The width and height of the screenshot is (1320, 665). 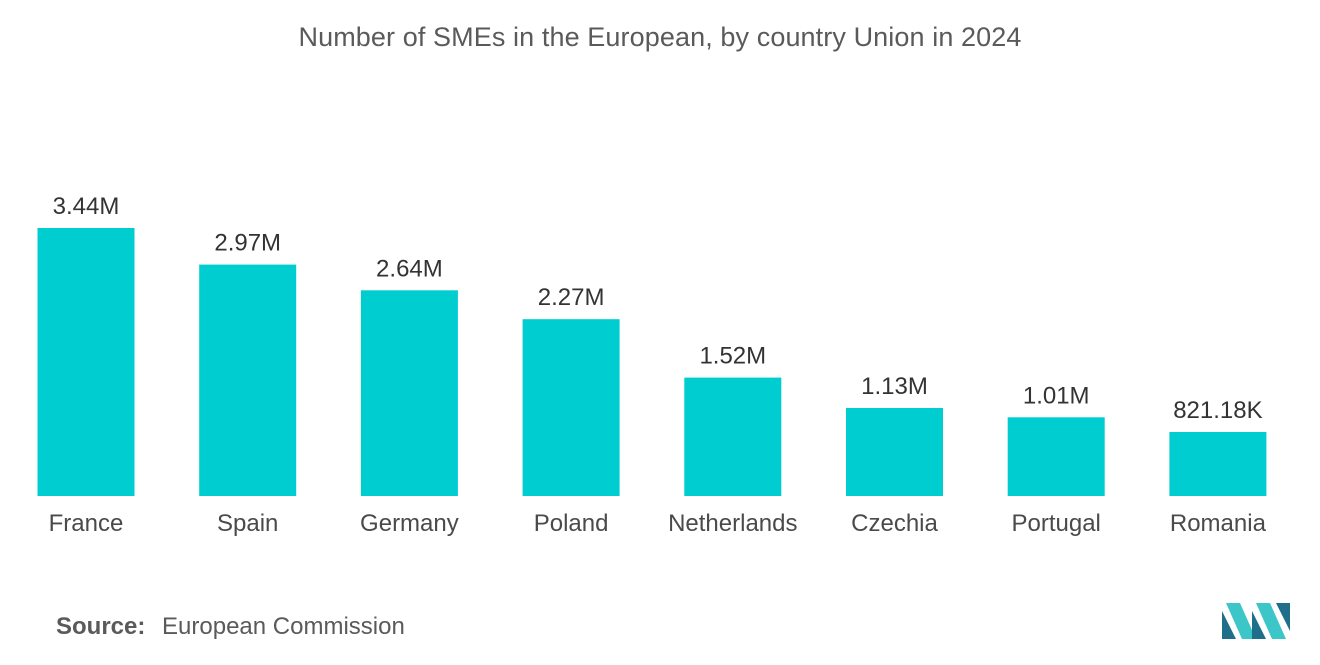 What do you see at coordinates (283, 626) in the screenshot?
I see `source-value: European Commission` at bounding box center [283, 626].